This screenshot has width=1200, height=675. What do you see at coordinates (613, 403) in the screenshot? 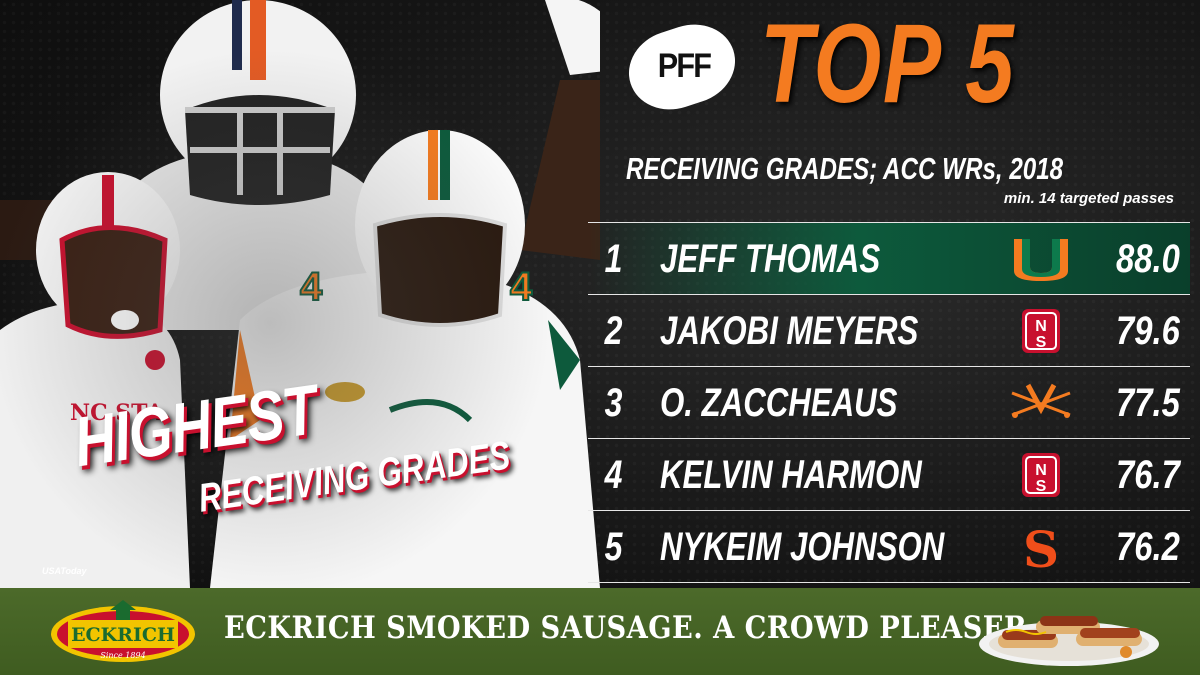
I see `rank-number: 3` at bounding box center [613, 403].